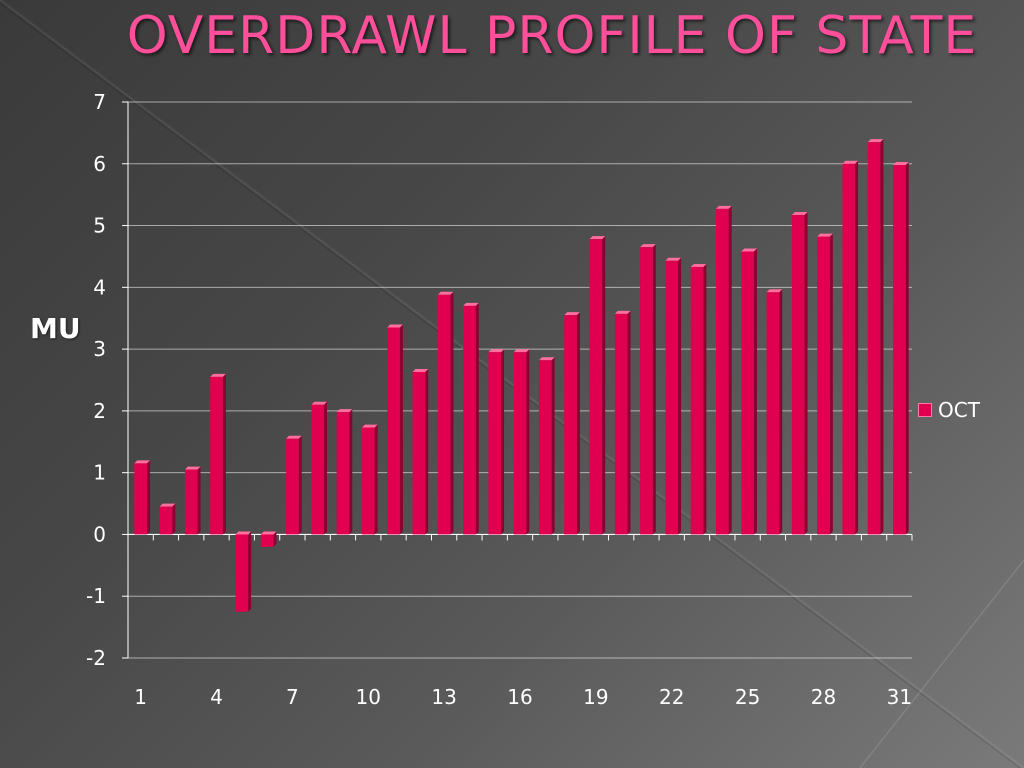 Image resolution: width=1024 pixels, height=768 pixels. What do you see at coordinates (595, 697) in the screenshot?
I see `x-tick-label: 19` at bounding box center [595, 697].